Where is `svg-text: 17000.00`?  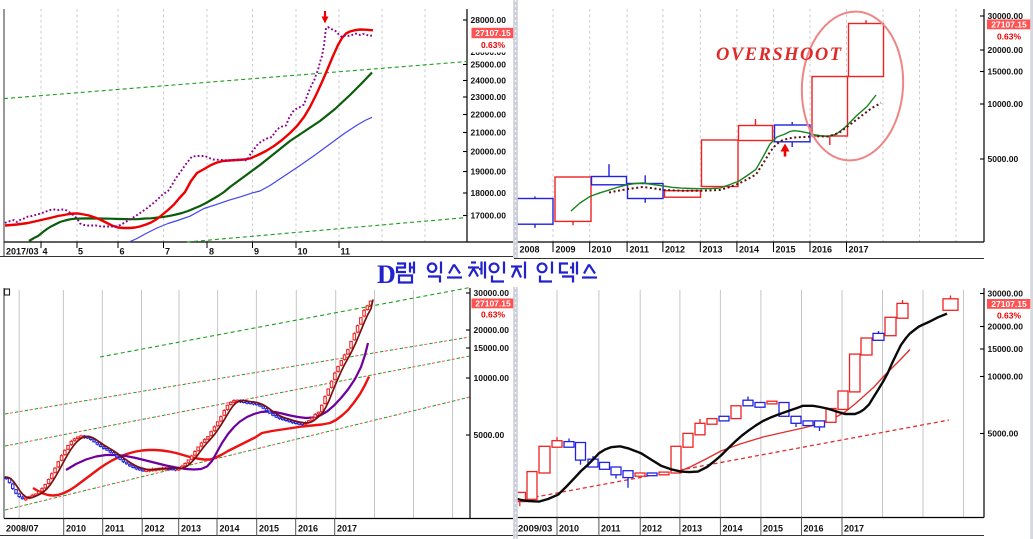
svg-text: 17000.00 is located at coordinates (489, 216).